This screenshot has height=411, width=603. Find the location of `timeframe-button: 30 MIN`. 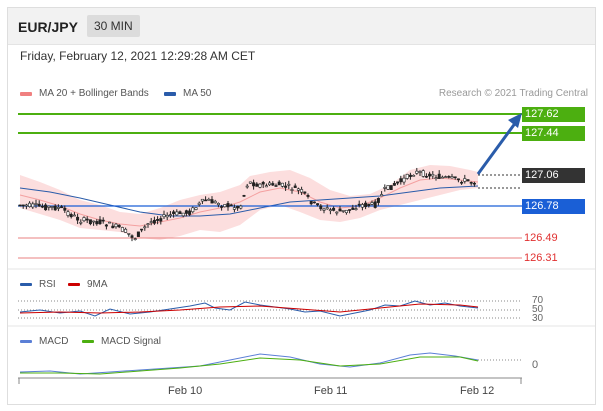

timeframe-button: 30 MIN is located at coordinates (113, 26).